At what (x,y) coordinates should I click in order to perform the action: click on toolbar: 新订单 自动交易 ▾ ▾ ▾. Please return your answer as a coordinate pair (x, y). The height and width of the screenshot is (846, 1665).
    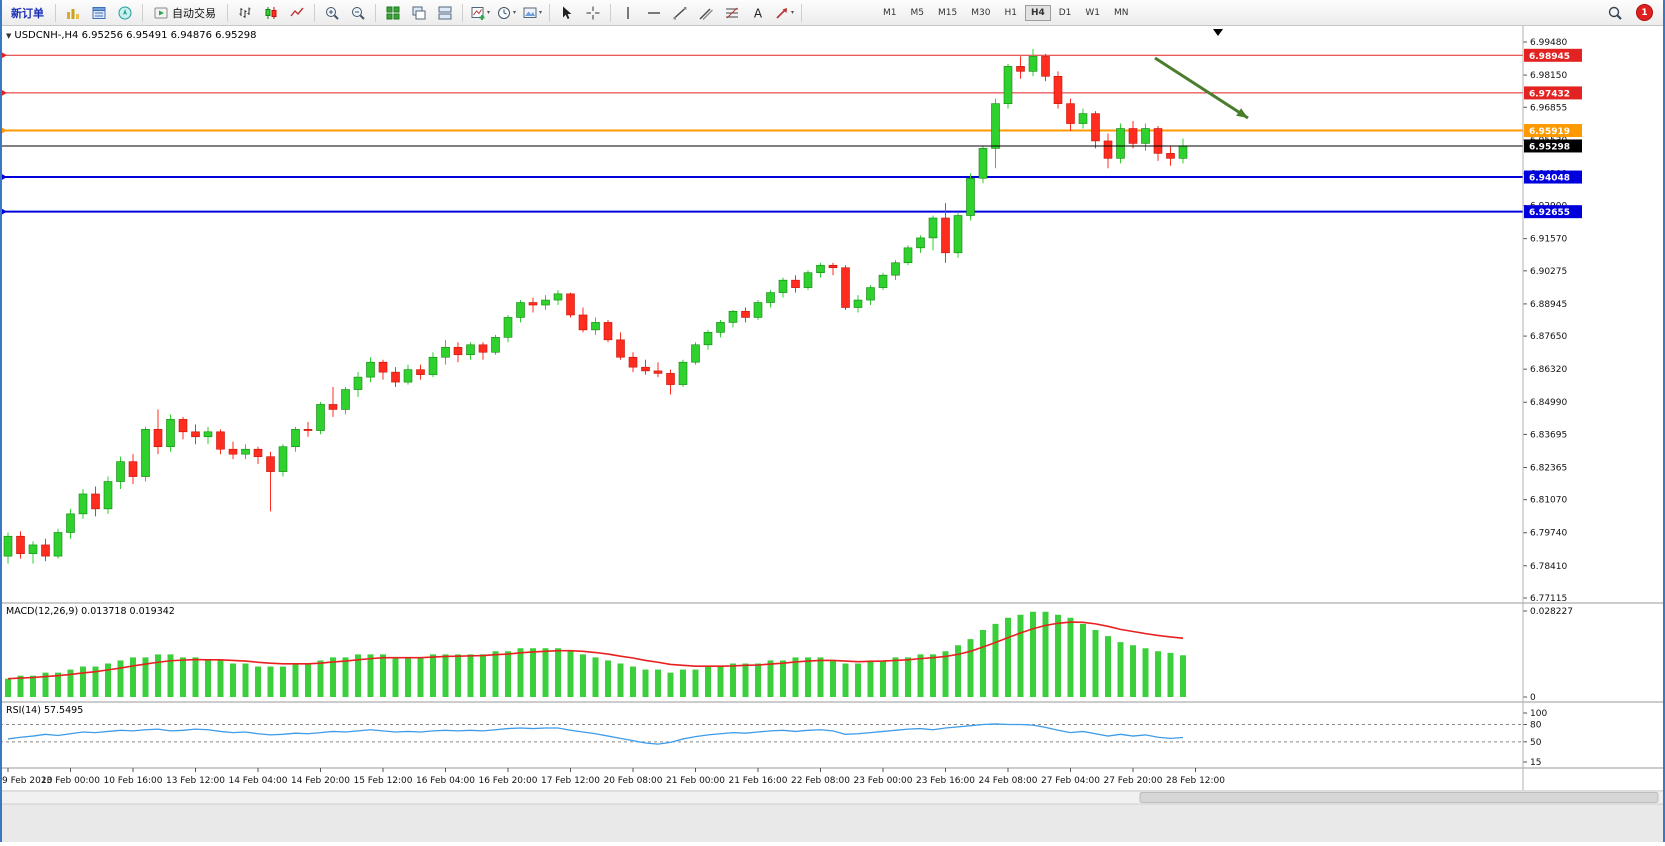
    Looking at the image, I should click on (832, 13).